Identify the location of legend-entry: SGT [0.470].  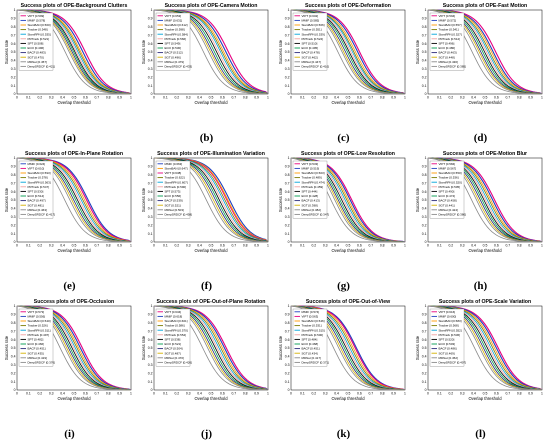
(36, 57).